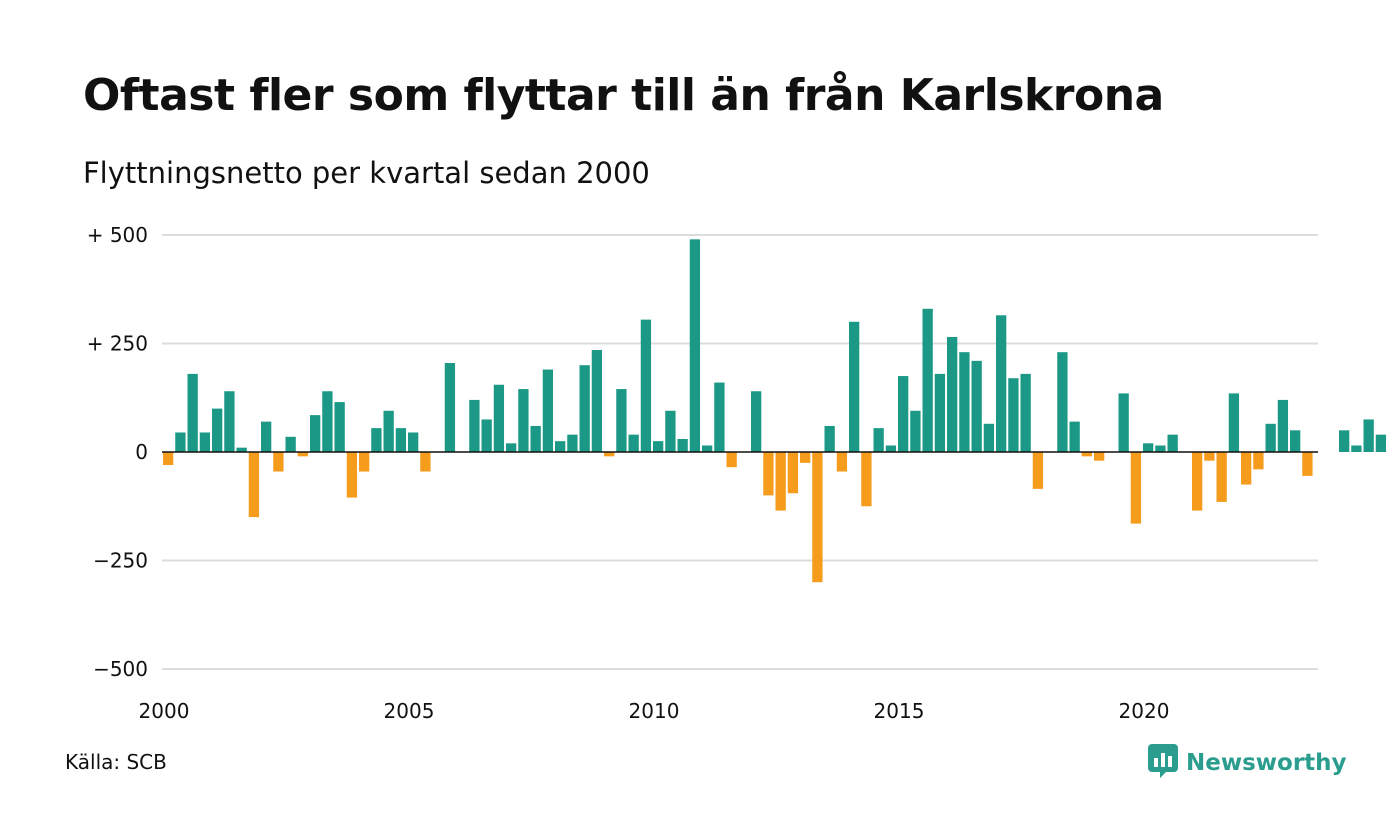 The width and height of the screenshot is (1400, 840). Describe the element at coordinates (120, 669) in the screenshot. I see `y-tick-label: −500` at that location.